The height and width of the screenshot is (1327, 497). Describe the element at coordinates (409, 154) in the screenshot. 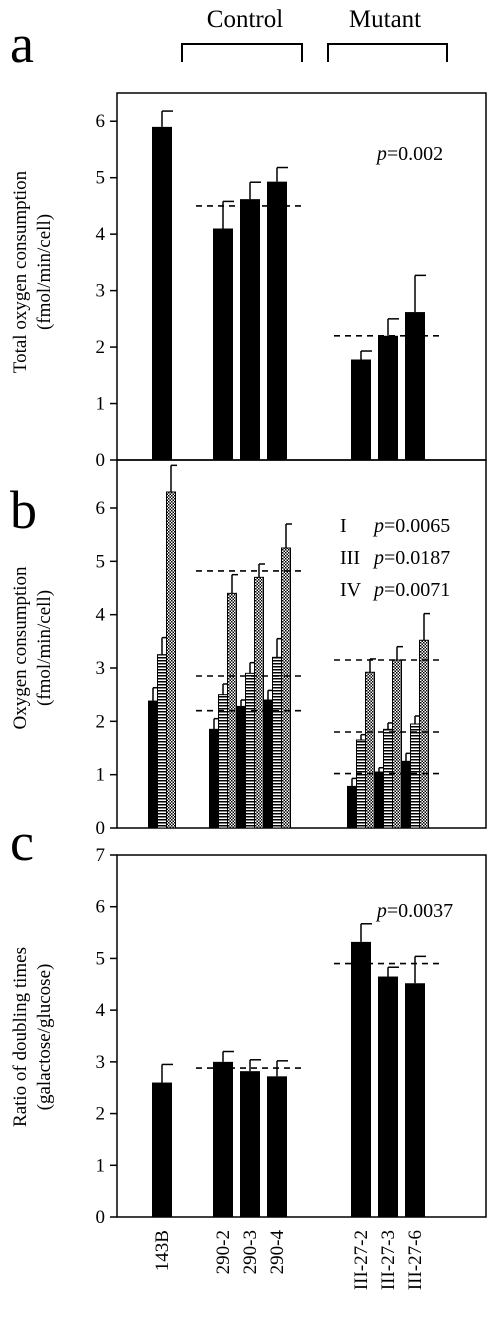

I see `panel-a-pvalue: p=0.002` at that location.